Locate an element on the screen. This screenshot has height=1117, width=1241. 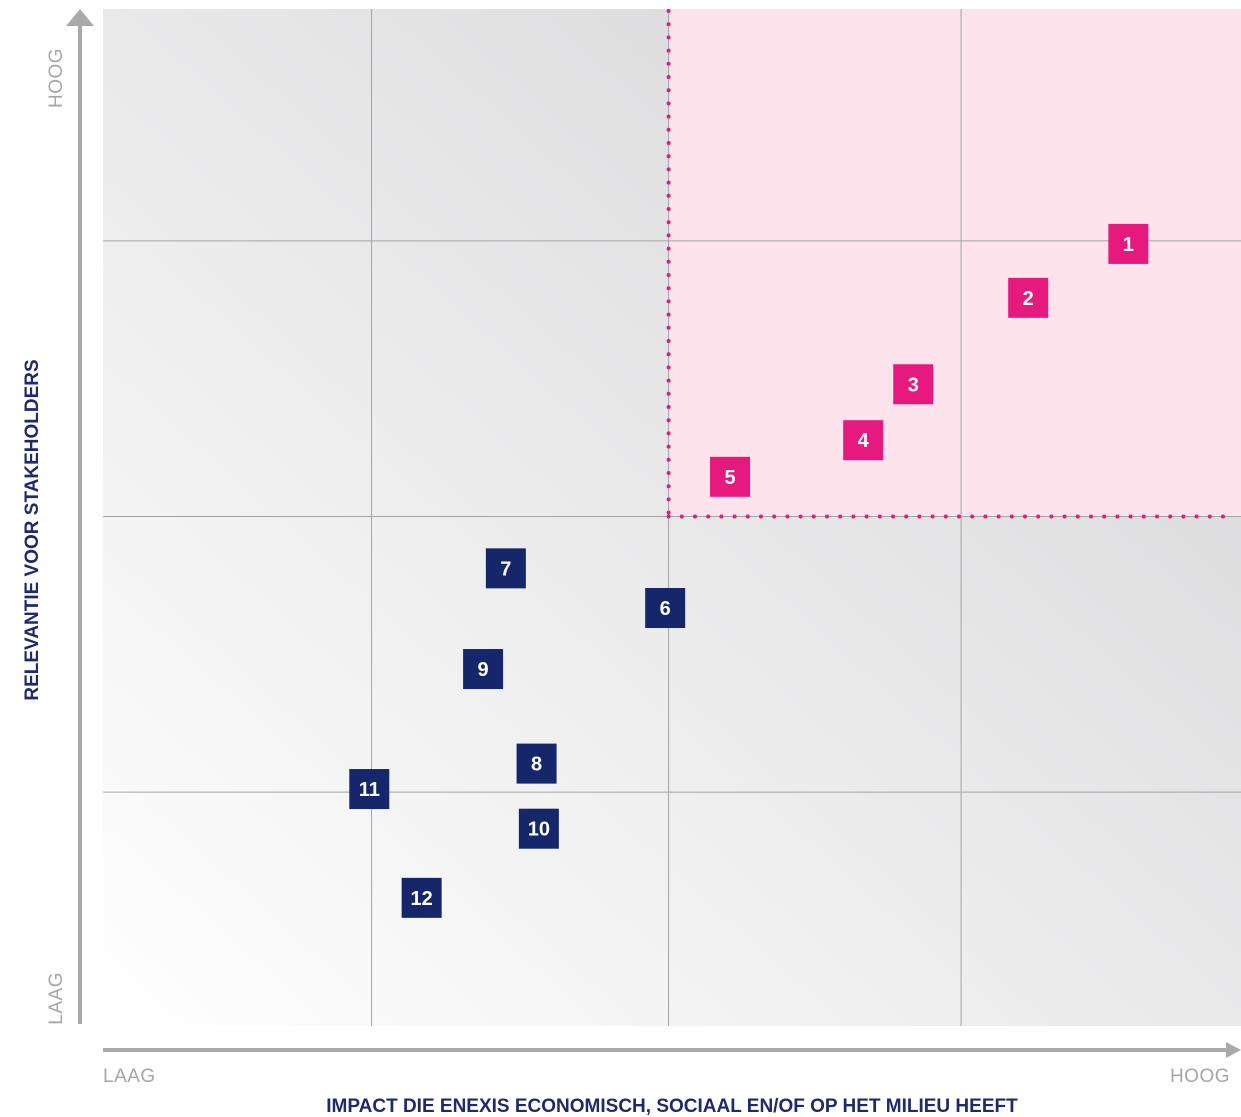
y-axis-title: RELEVANTIE VOOR STAKEHOLDERS is located at coordinates (32, 529).